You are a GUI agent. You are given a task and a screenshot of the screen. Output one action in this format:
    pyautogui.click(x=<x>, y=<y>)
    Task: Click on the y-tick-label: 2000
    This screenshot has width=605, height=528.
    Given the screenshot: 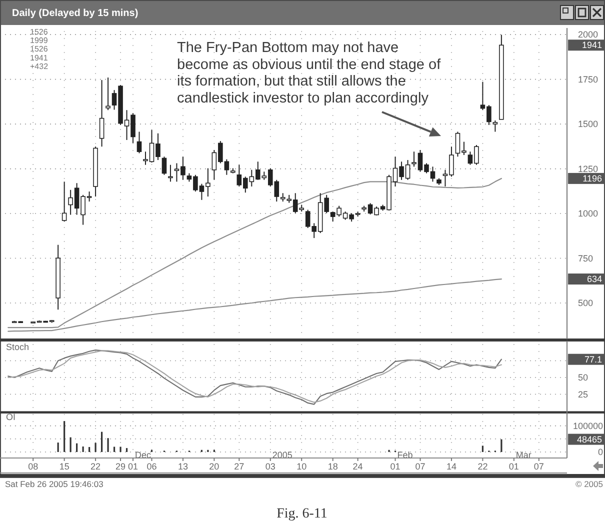 What is the action you would take?
    pyautogui.click(x=588, y=35)
    